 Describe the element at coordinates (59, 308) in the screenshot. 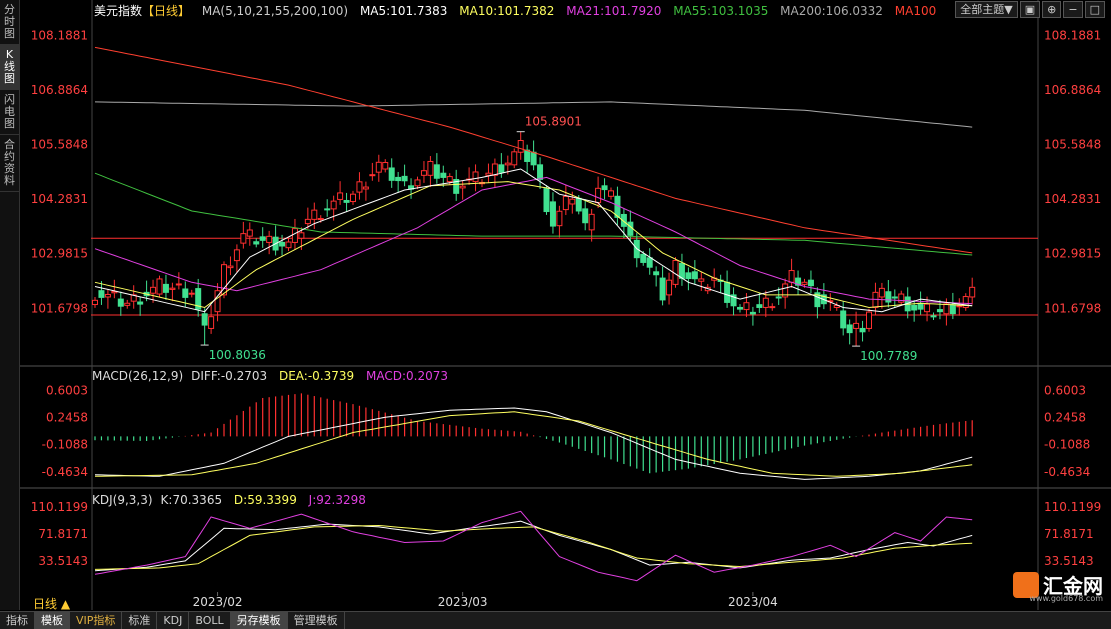

I see `axis-tick-left: 101.6798` at that location.